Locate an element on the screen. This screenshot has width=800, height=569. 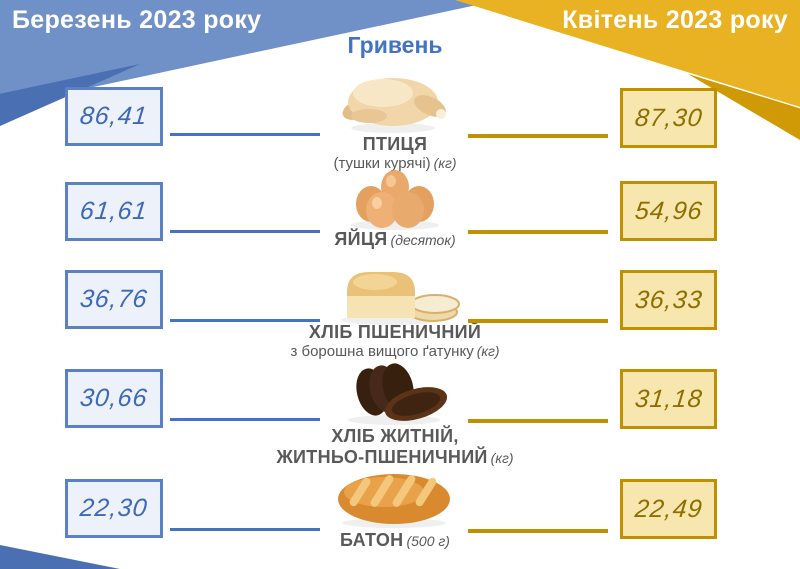
april-price-box: 54,96 is located at coordinates (668, 211).